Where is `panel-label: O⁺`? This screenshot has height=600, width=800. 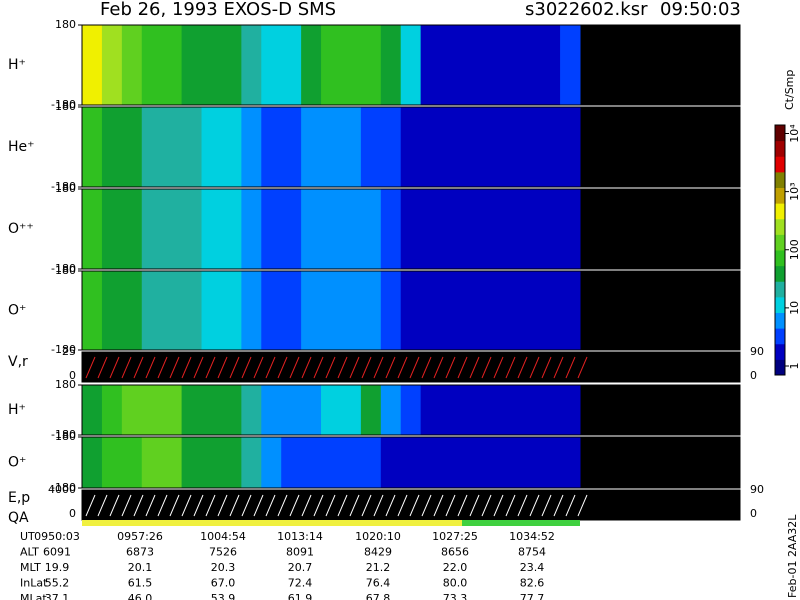 panel-label: O⁺ is located at coordinates (17, 463).